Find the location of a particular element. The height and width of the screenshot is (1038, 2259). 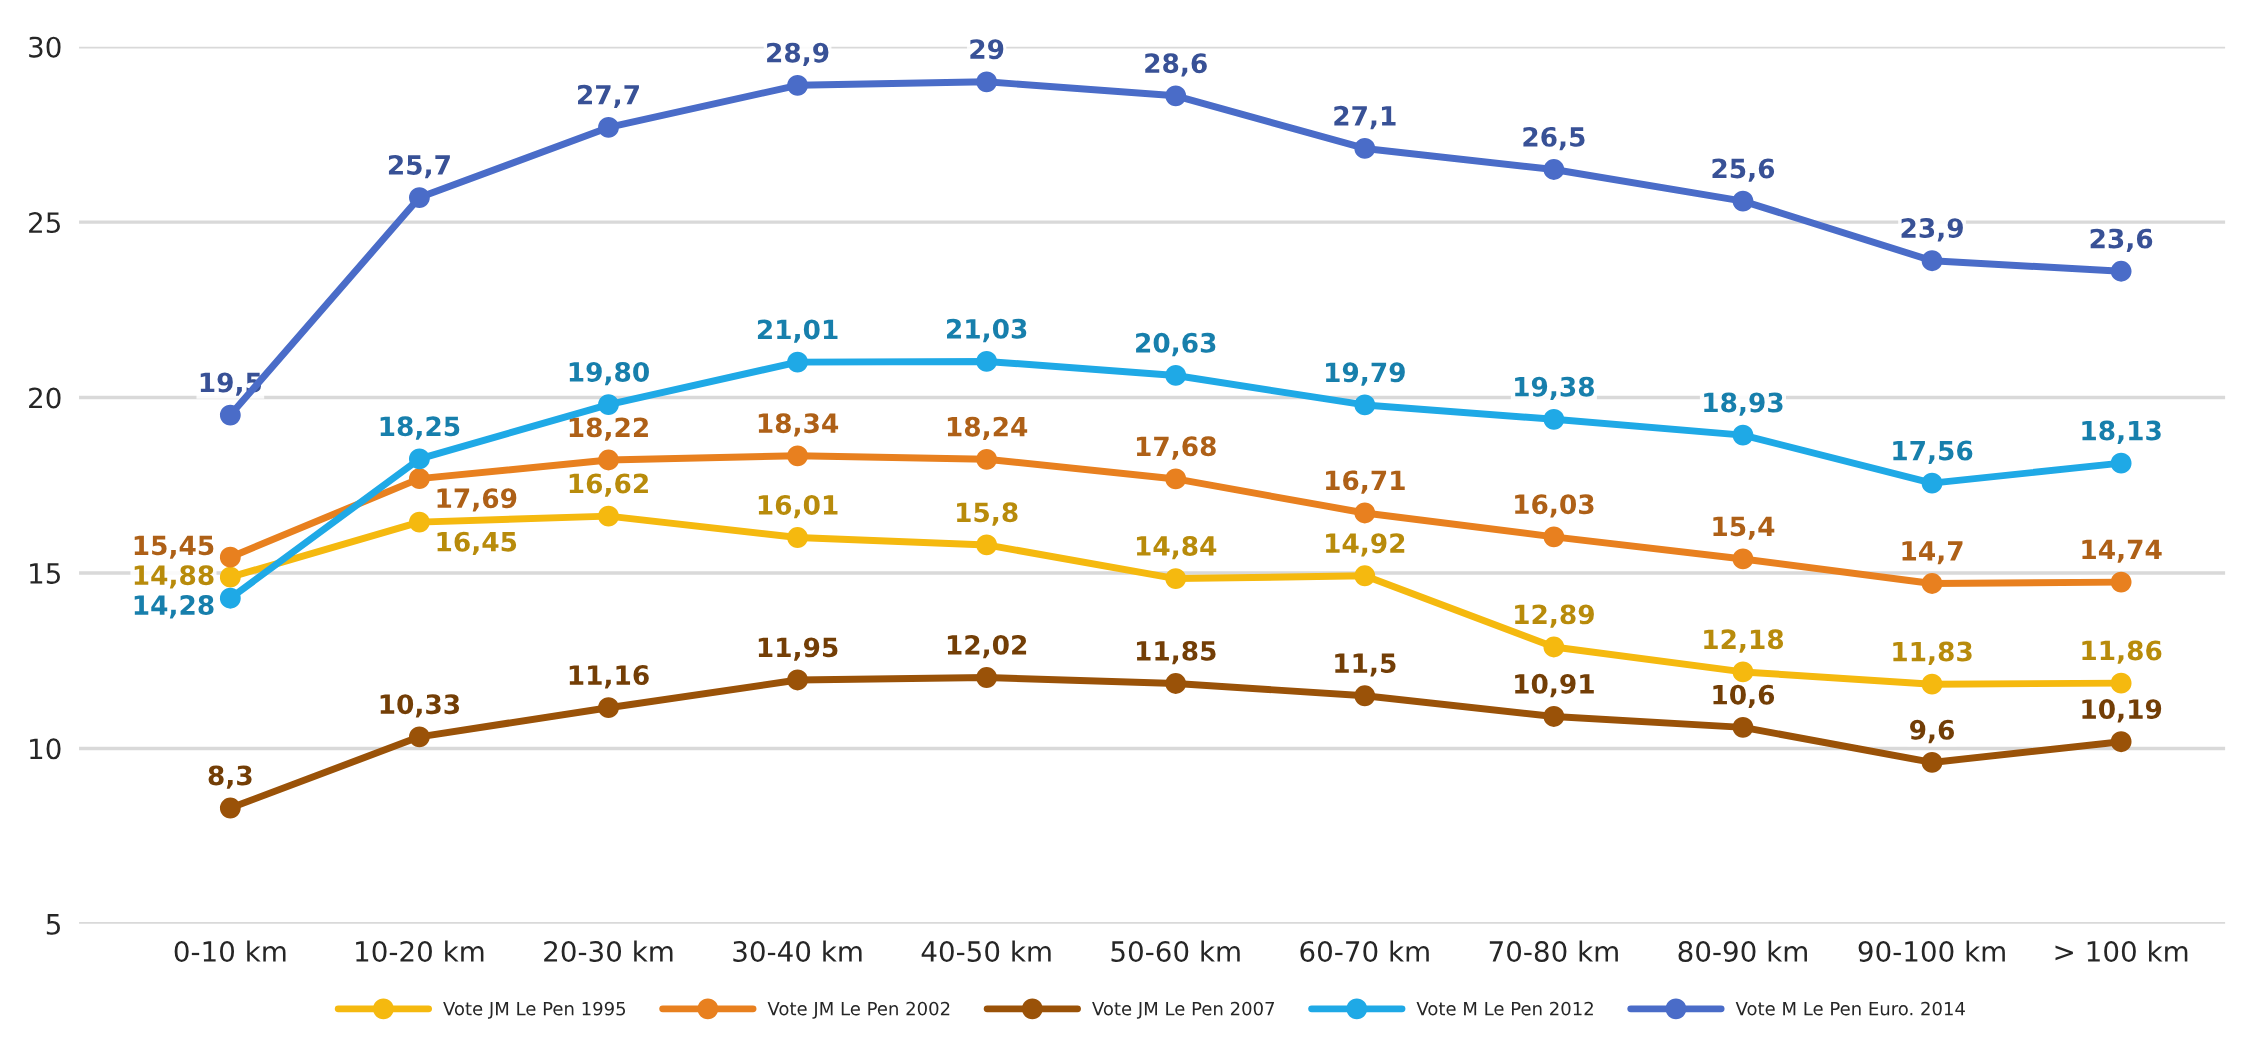

data-label: 12,02 is located at coordinates (987, 646).